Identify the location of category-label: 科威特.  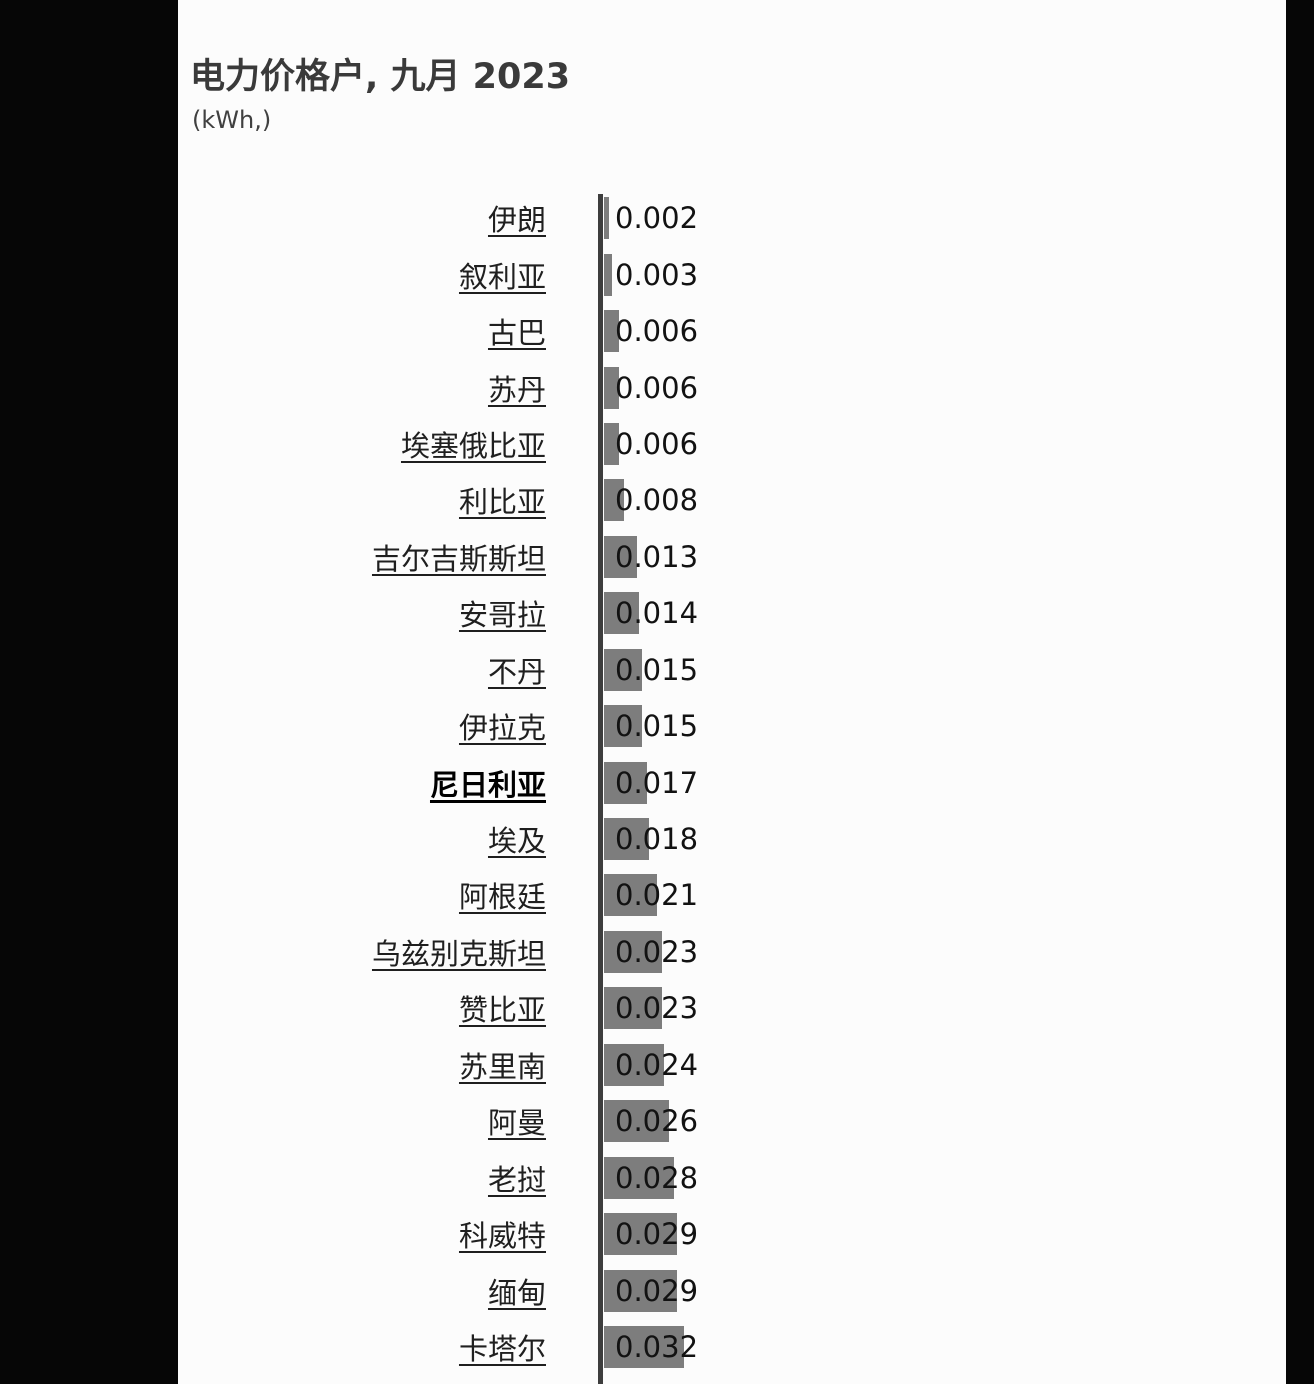
(502, 1236).